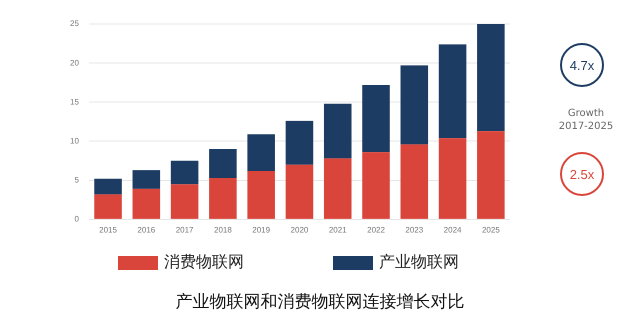 The height and width of the screenshot is (322, 640). What do you see at coordinates (376, 229) in the screenshot?
I see `x-tick-label: 2022` at bounding box center [376, 229].